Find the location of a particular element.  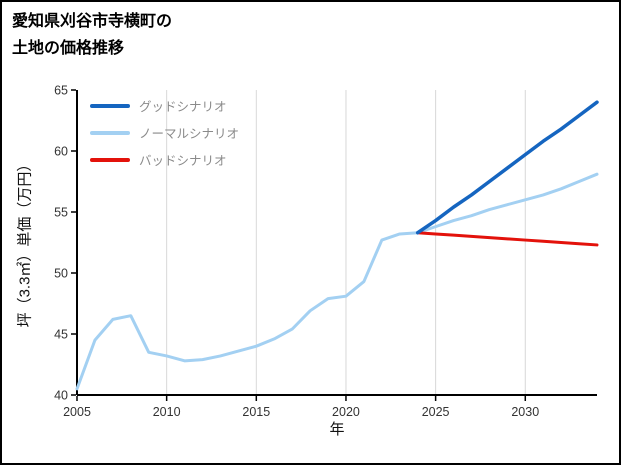

title-line-1: 愛知県刈谷市寺横町の is located at coordinates (92, 21).